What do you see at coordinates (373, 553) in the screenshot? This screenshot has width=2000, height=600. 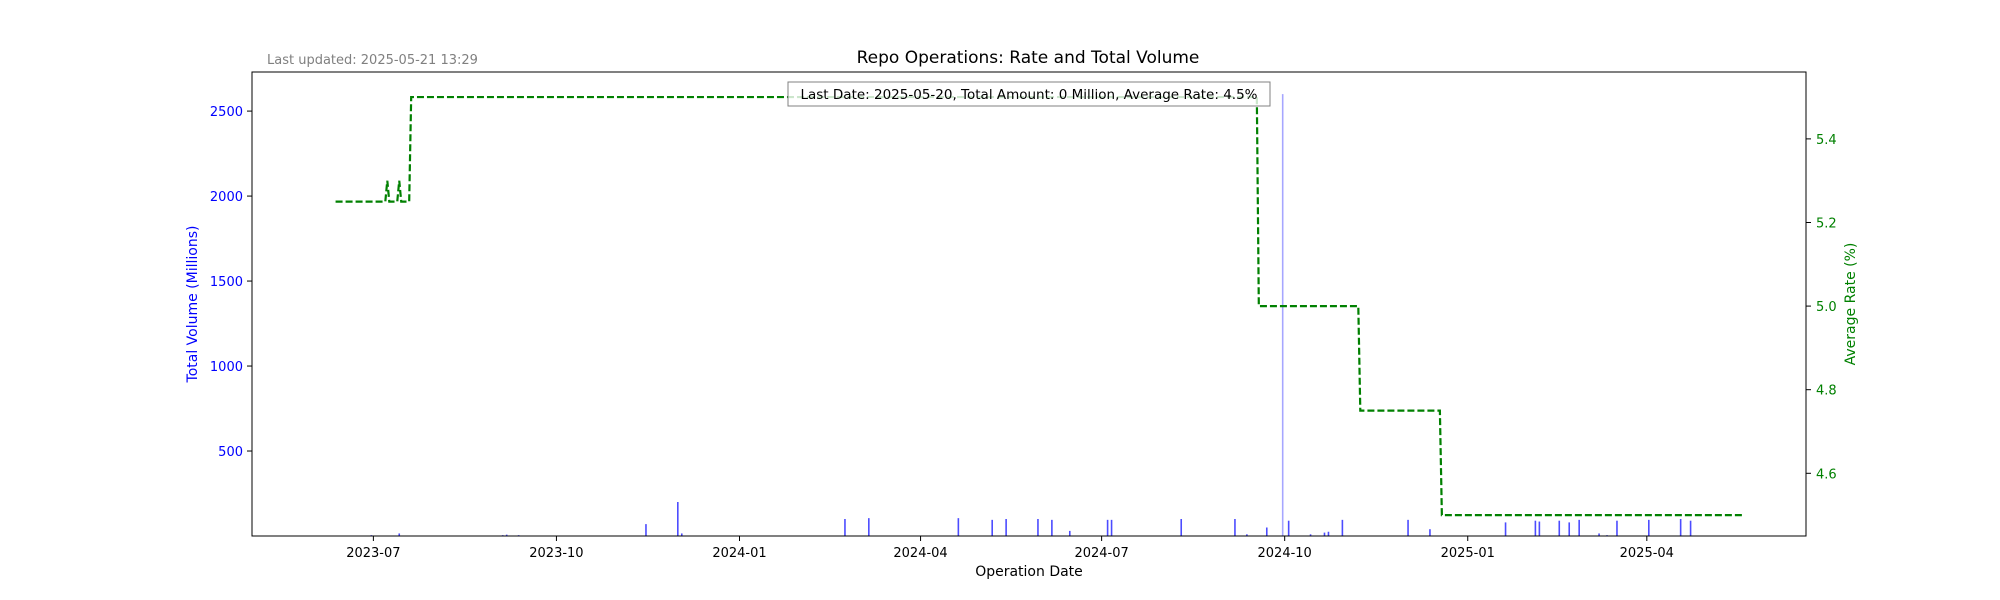 I see `x-tick-label: 2023-07` at bounding box center [373, 553].